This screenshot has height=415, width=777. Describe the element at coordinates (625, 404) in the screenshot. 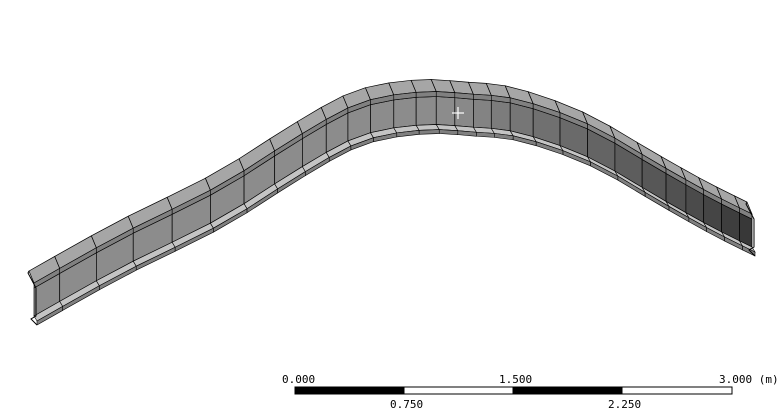

I see `scale-label-2250: 2.250` at that location.